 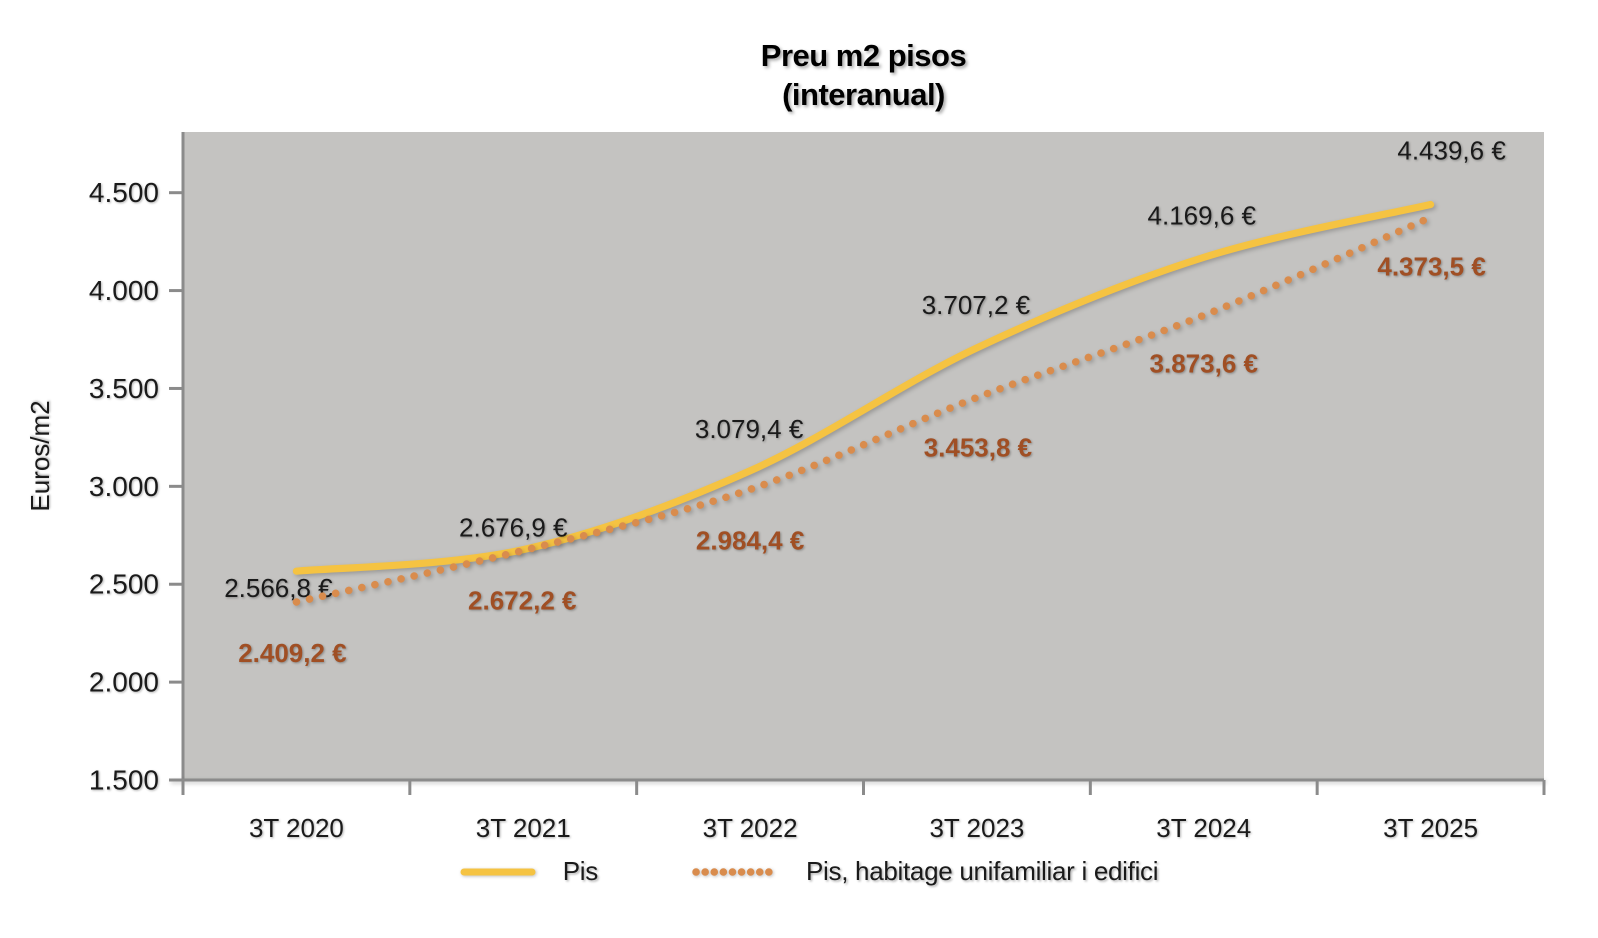 What do you see at coordinates (292, 653) in the screenshot?
I see `data-label: 2.409,2 €` at bounding box center [292, 653].